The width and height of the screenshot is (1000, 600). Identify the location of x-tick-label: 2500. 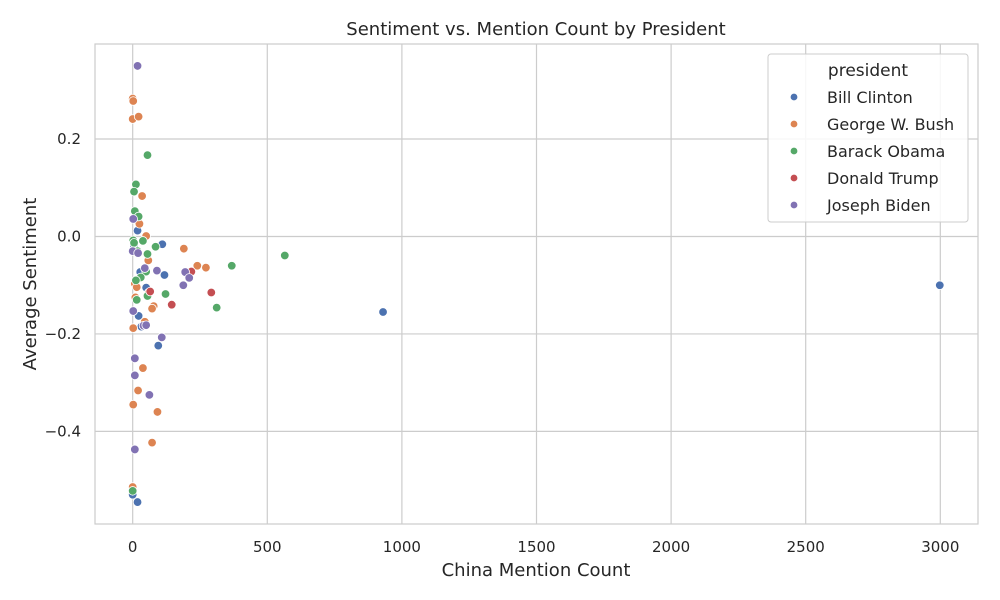
(806, 547).